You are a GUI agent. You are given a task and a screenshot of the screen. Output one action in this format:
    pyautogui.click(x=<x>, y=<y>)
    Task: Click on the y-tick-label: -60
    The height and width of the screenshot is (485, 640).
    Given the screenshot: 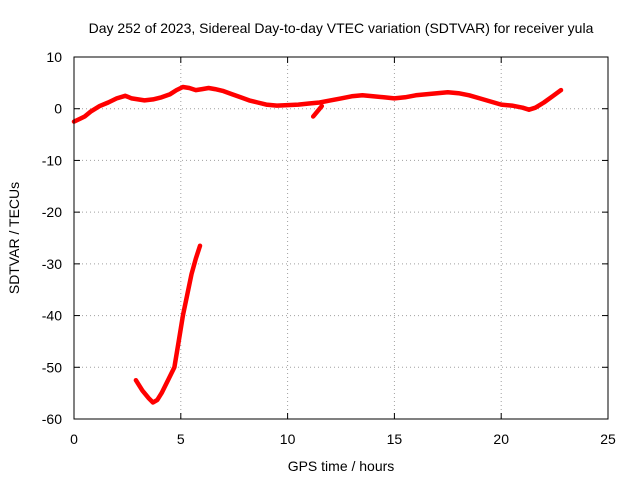 What is the action you would take?
    pyautogui.click(x=52, y=419)
    